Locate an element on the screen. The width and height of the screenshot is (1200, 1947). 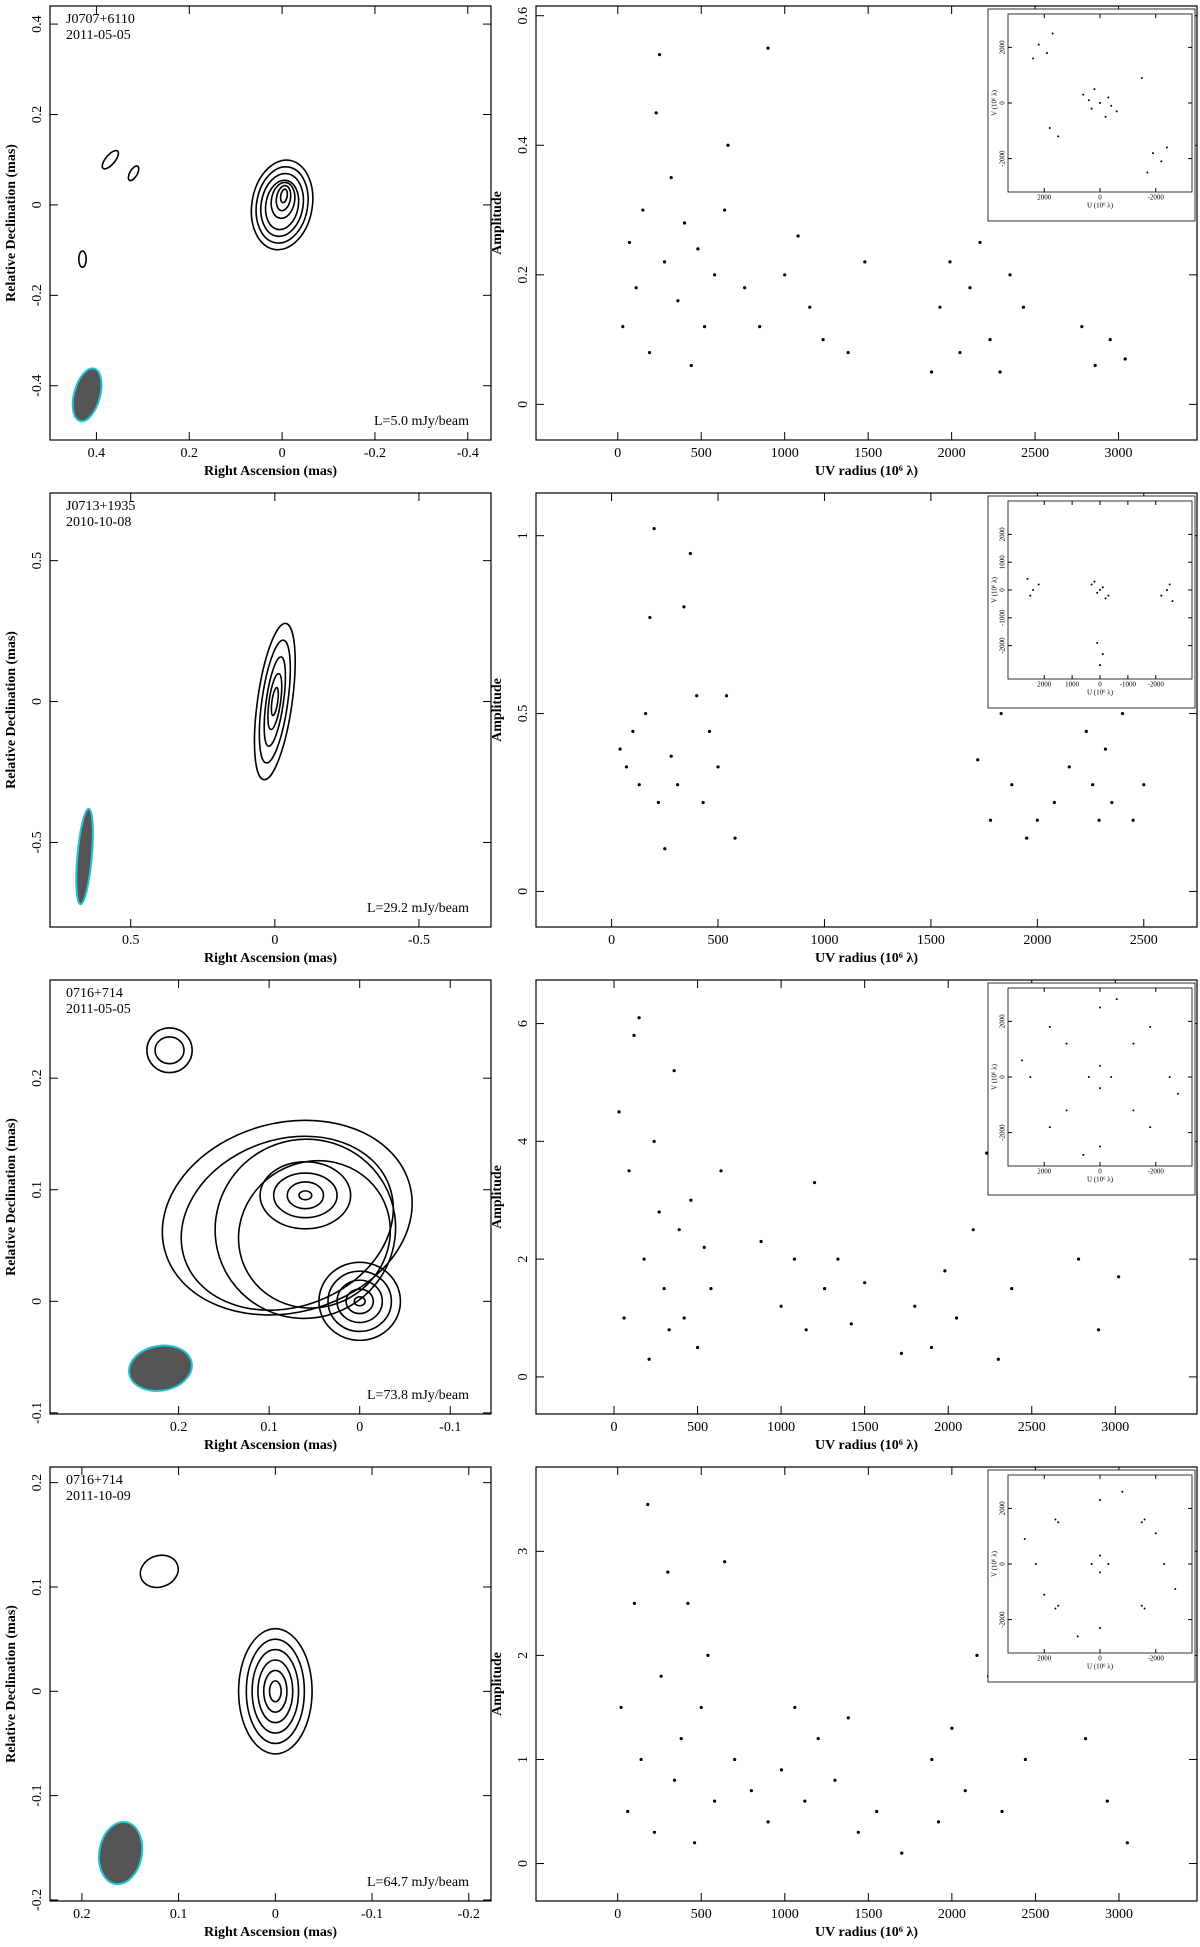
y-axis-label: V (10⁶ λ) is located at coordinates (995, 589).